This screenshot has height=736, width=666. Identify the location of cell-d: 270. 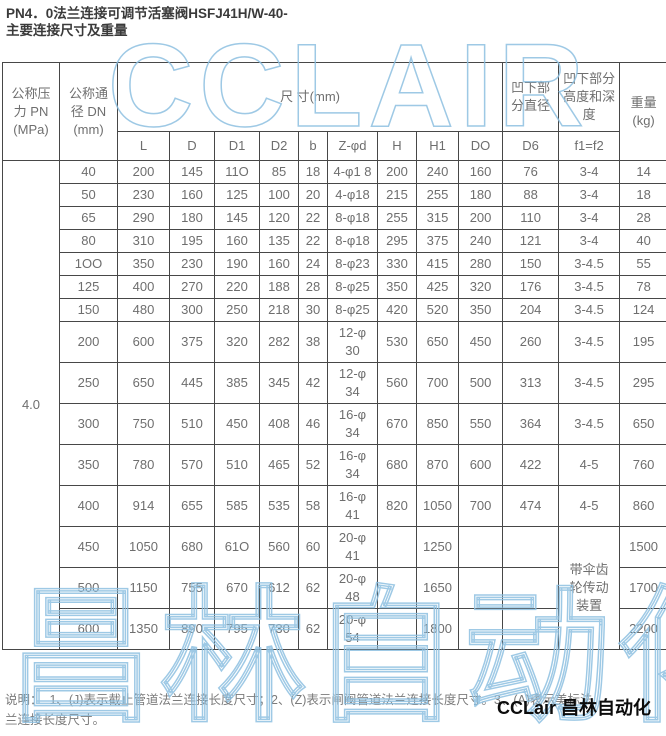
(192, 287).